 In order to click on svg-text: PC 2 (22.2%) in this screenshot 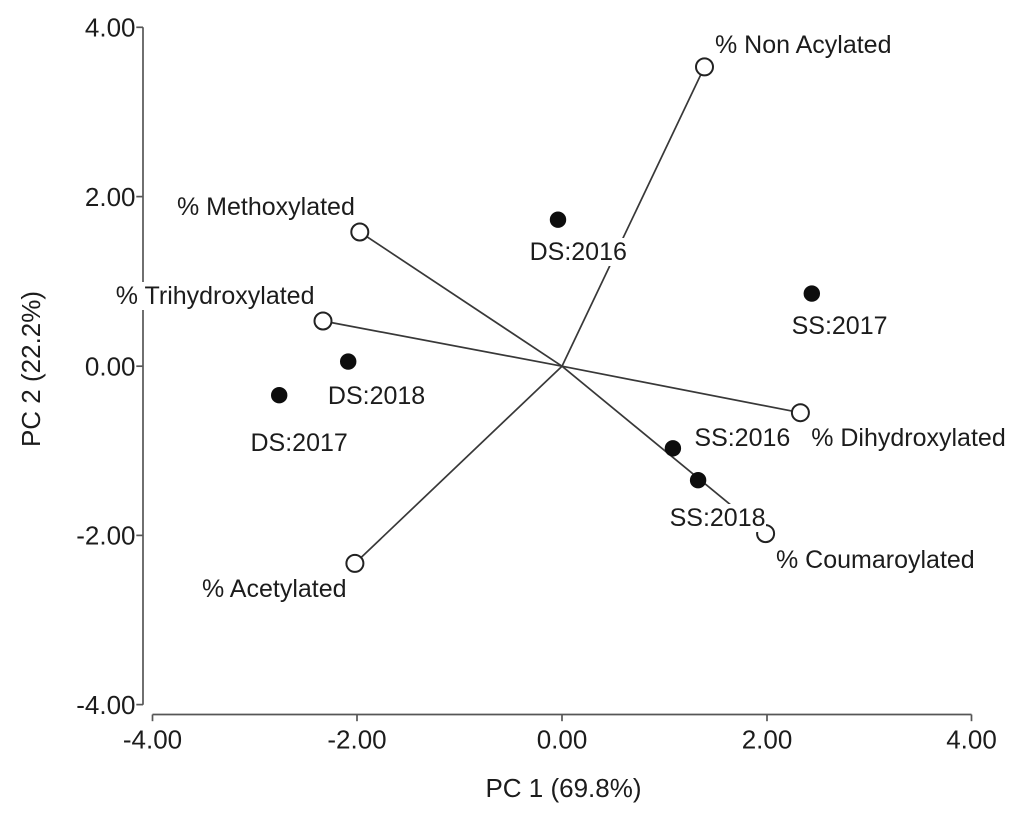, I will do `click(31, 369)`.